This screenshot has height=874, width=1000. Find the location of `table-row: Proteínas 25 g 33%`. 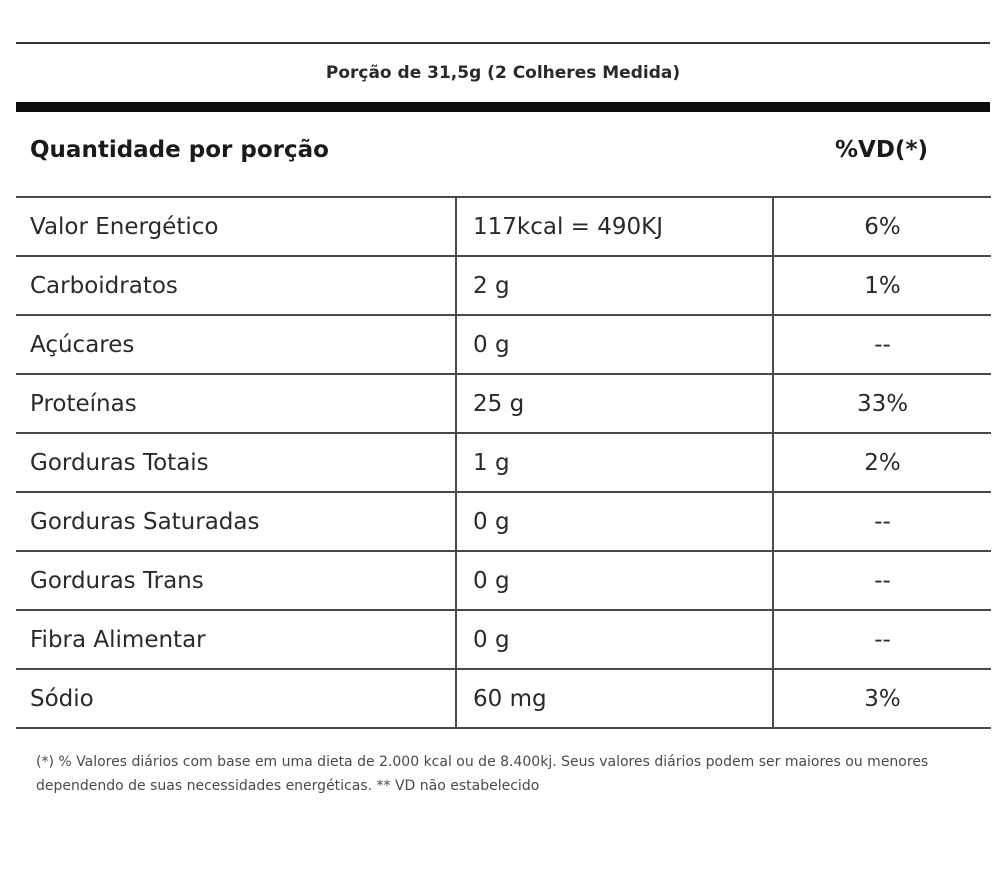

table-row: Proteínas 25 g 33% is located at coordinates (503, 403).